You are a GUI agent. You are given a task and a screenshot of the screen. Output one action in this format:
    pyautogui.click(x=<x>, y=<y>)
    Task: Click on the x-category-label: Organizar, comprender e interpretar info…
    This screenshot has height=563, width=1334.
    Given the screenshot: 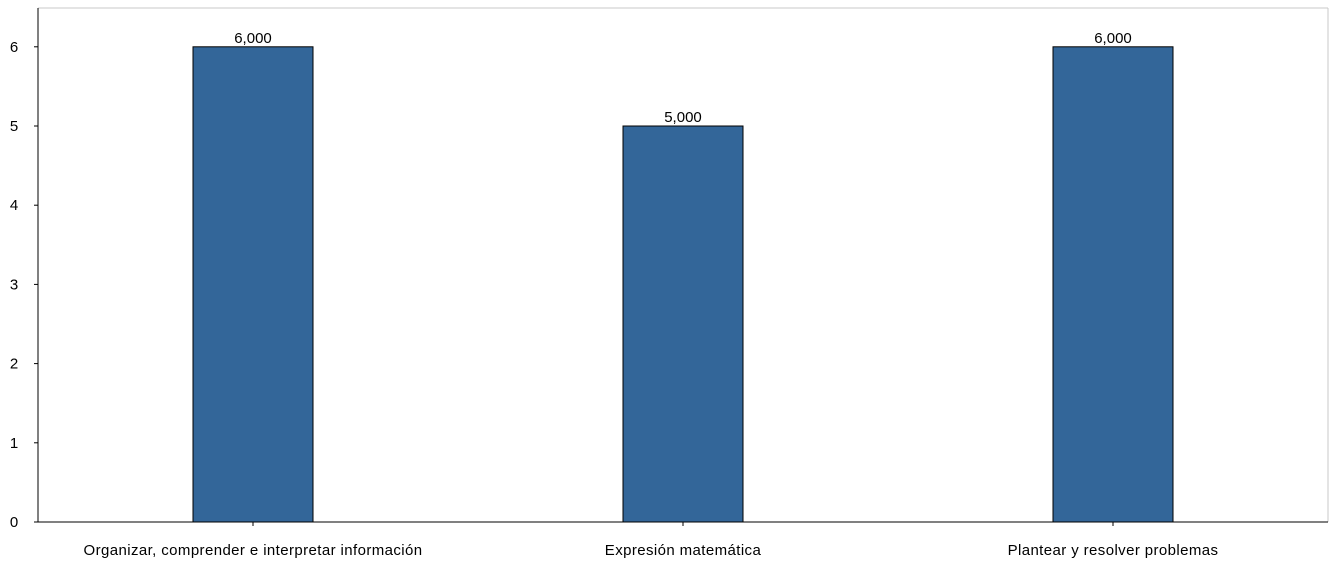 What is the action you would take?
    pyautogui.click(x=253, y=550)
    